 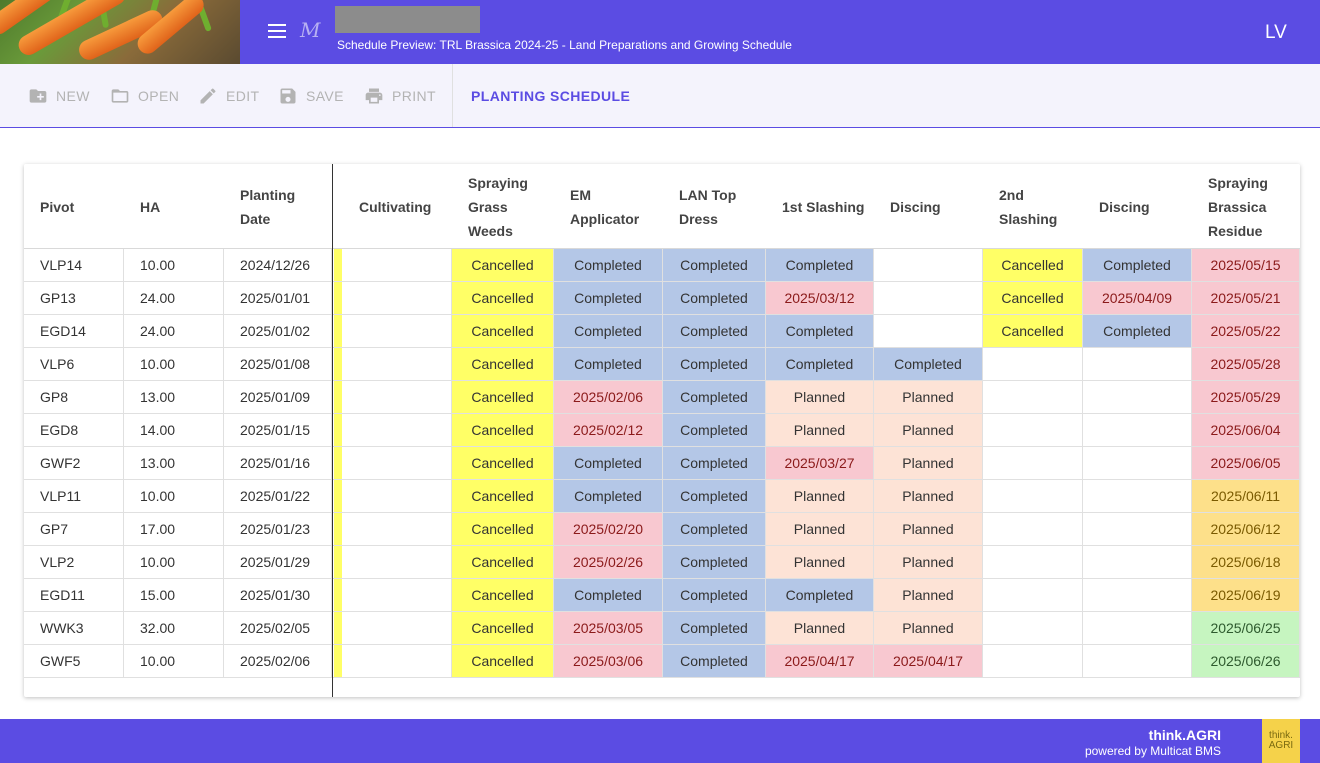 What do you see at coordinates (605, 206) in the screenshot?
I see `col-header-em-applicator: EM Applicator` at bounding box center [605, 206].